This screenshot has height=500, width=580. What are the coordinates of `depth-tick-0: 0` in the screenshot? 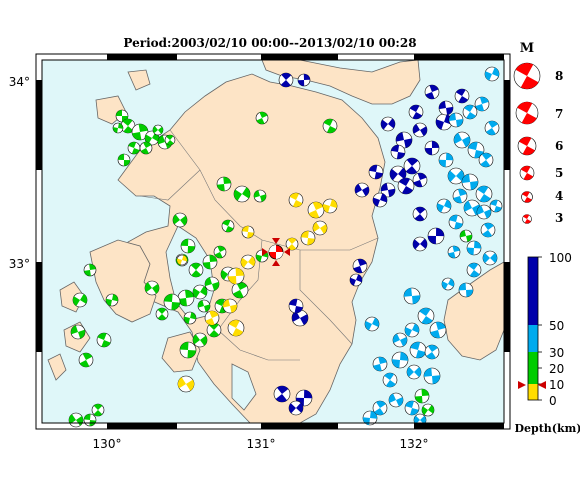 It's located at (553, 401).